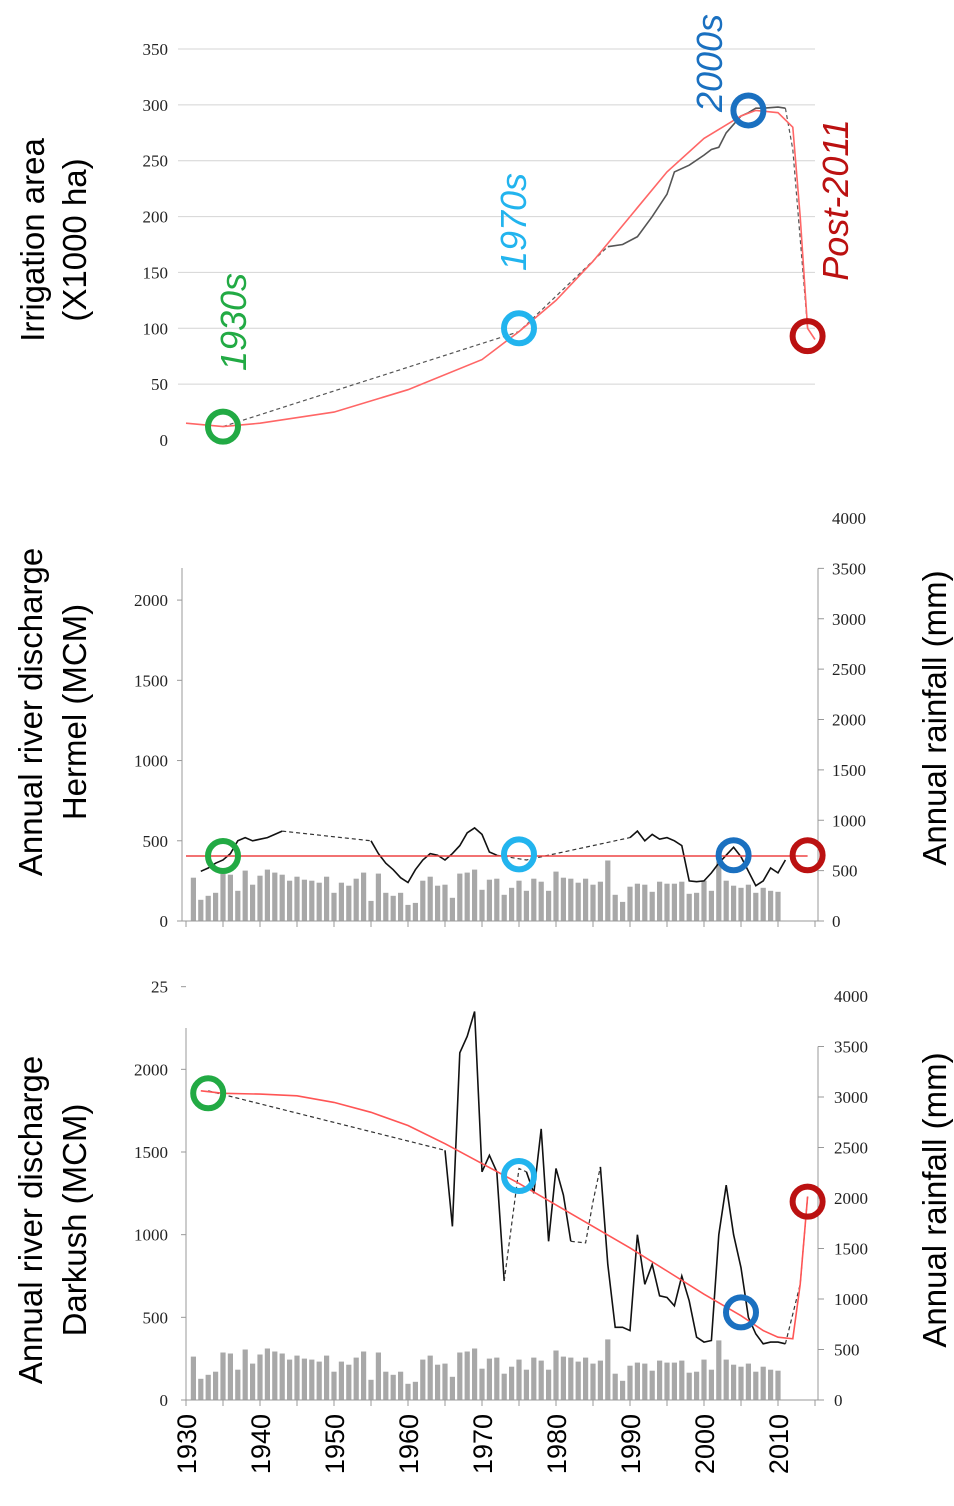  Describe the element at coordinates (151, 761) in the screenshot. I see `hermel-y-tick-label: 1000` at that location.